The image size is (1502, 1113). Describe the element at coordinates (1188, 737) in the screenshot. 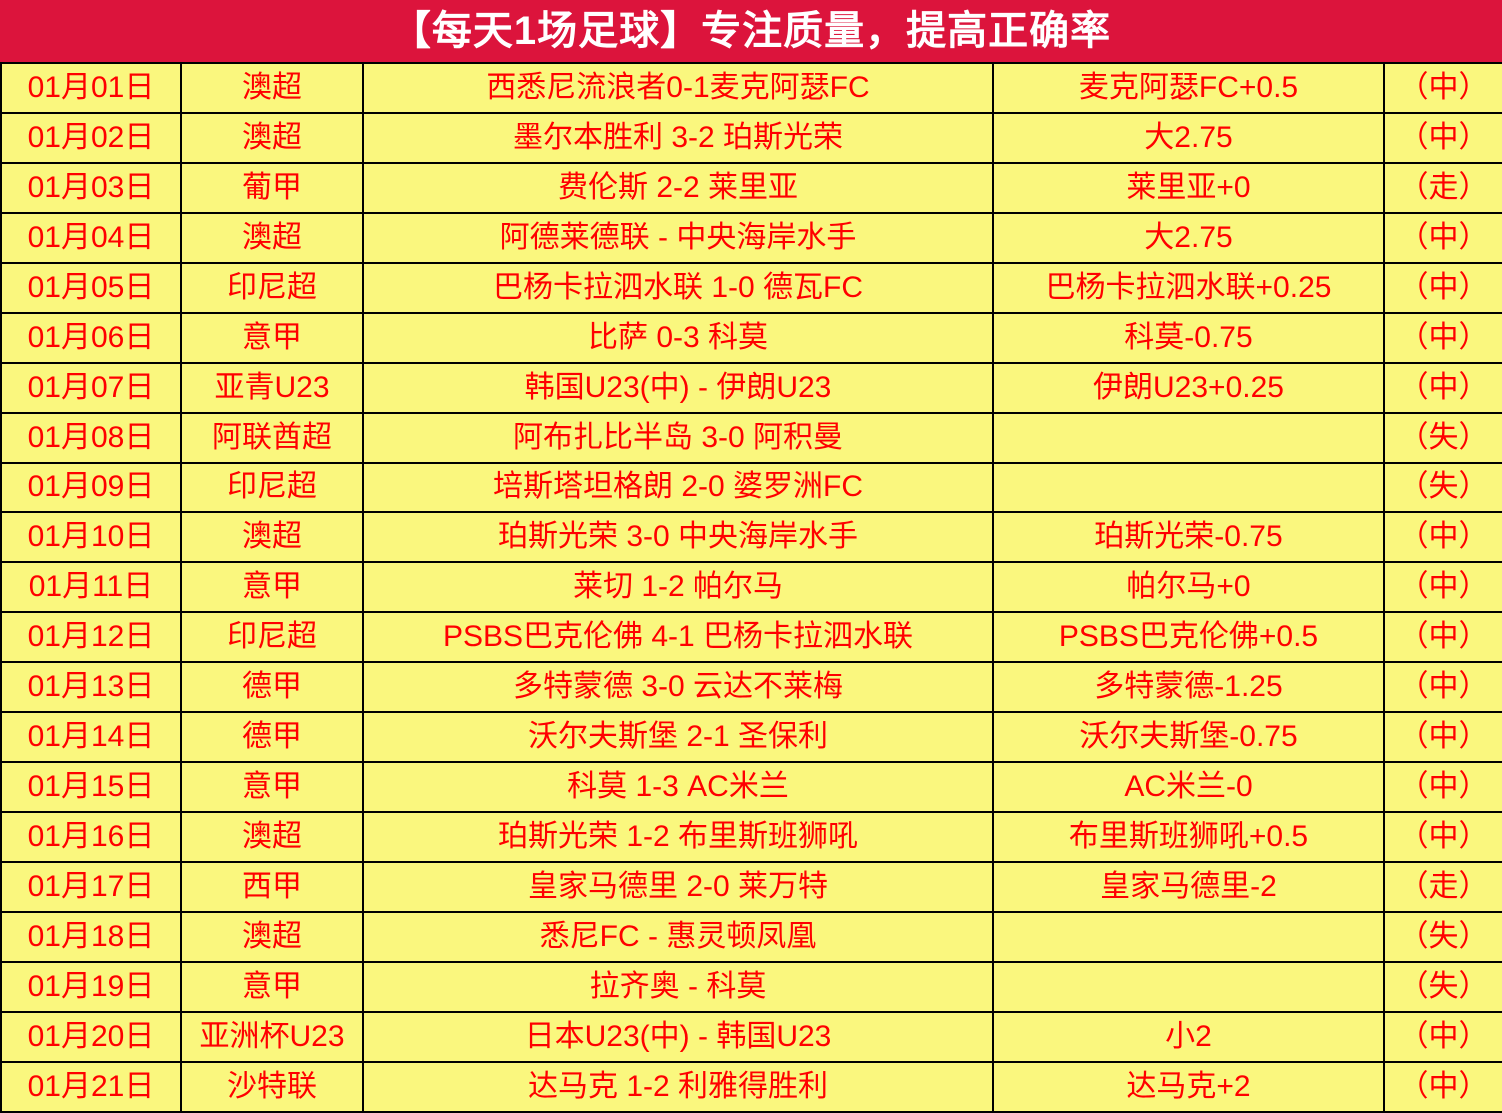

I see `prediction-pick-cell: 沃尔夫斯堡-0.75` at that location.